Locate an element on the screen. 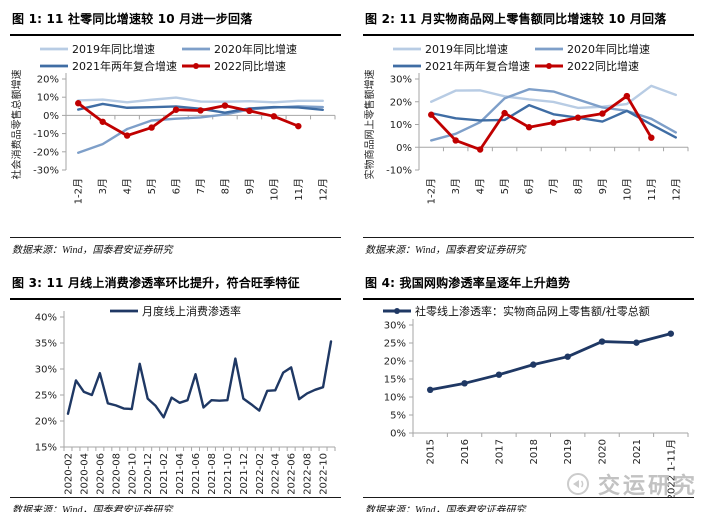 The image size is (706, 512). chart-4-title: 图 4: 我国网购渗透率呈逐年上升趋势 is located at coordinates (528, 287).